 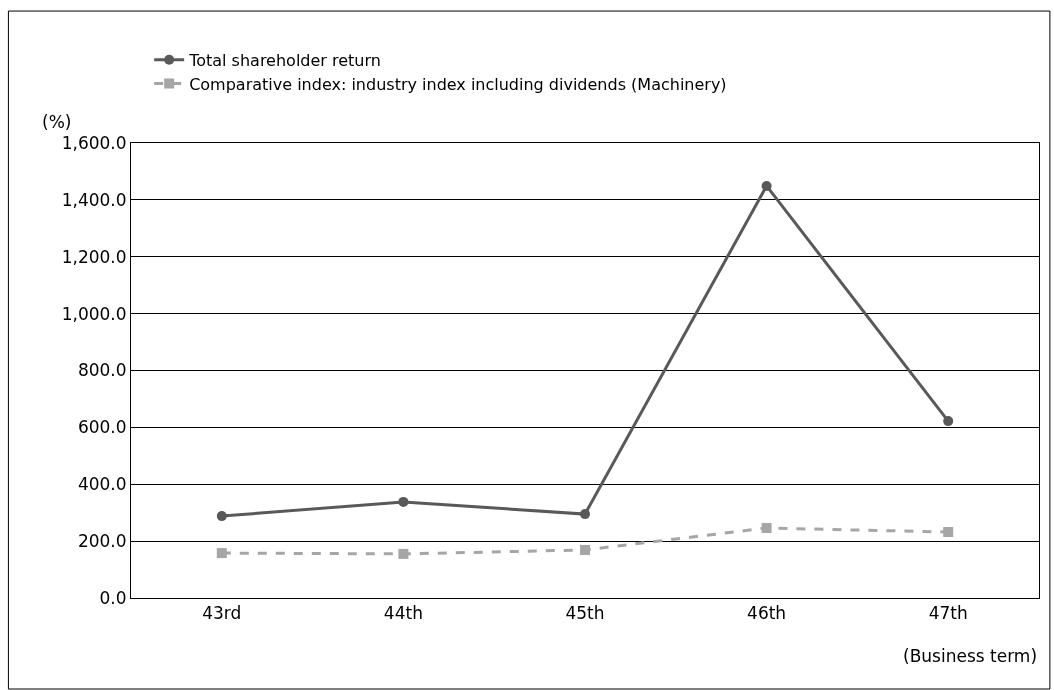 I want to click on y-tick-label: 1,600.0, so click(x=94, y=142).